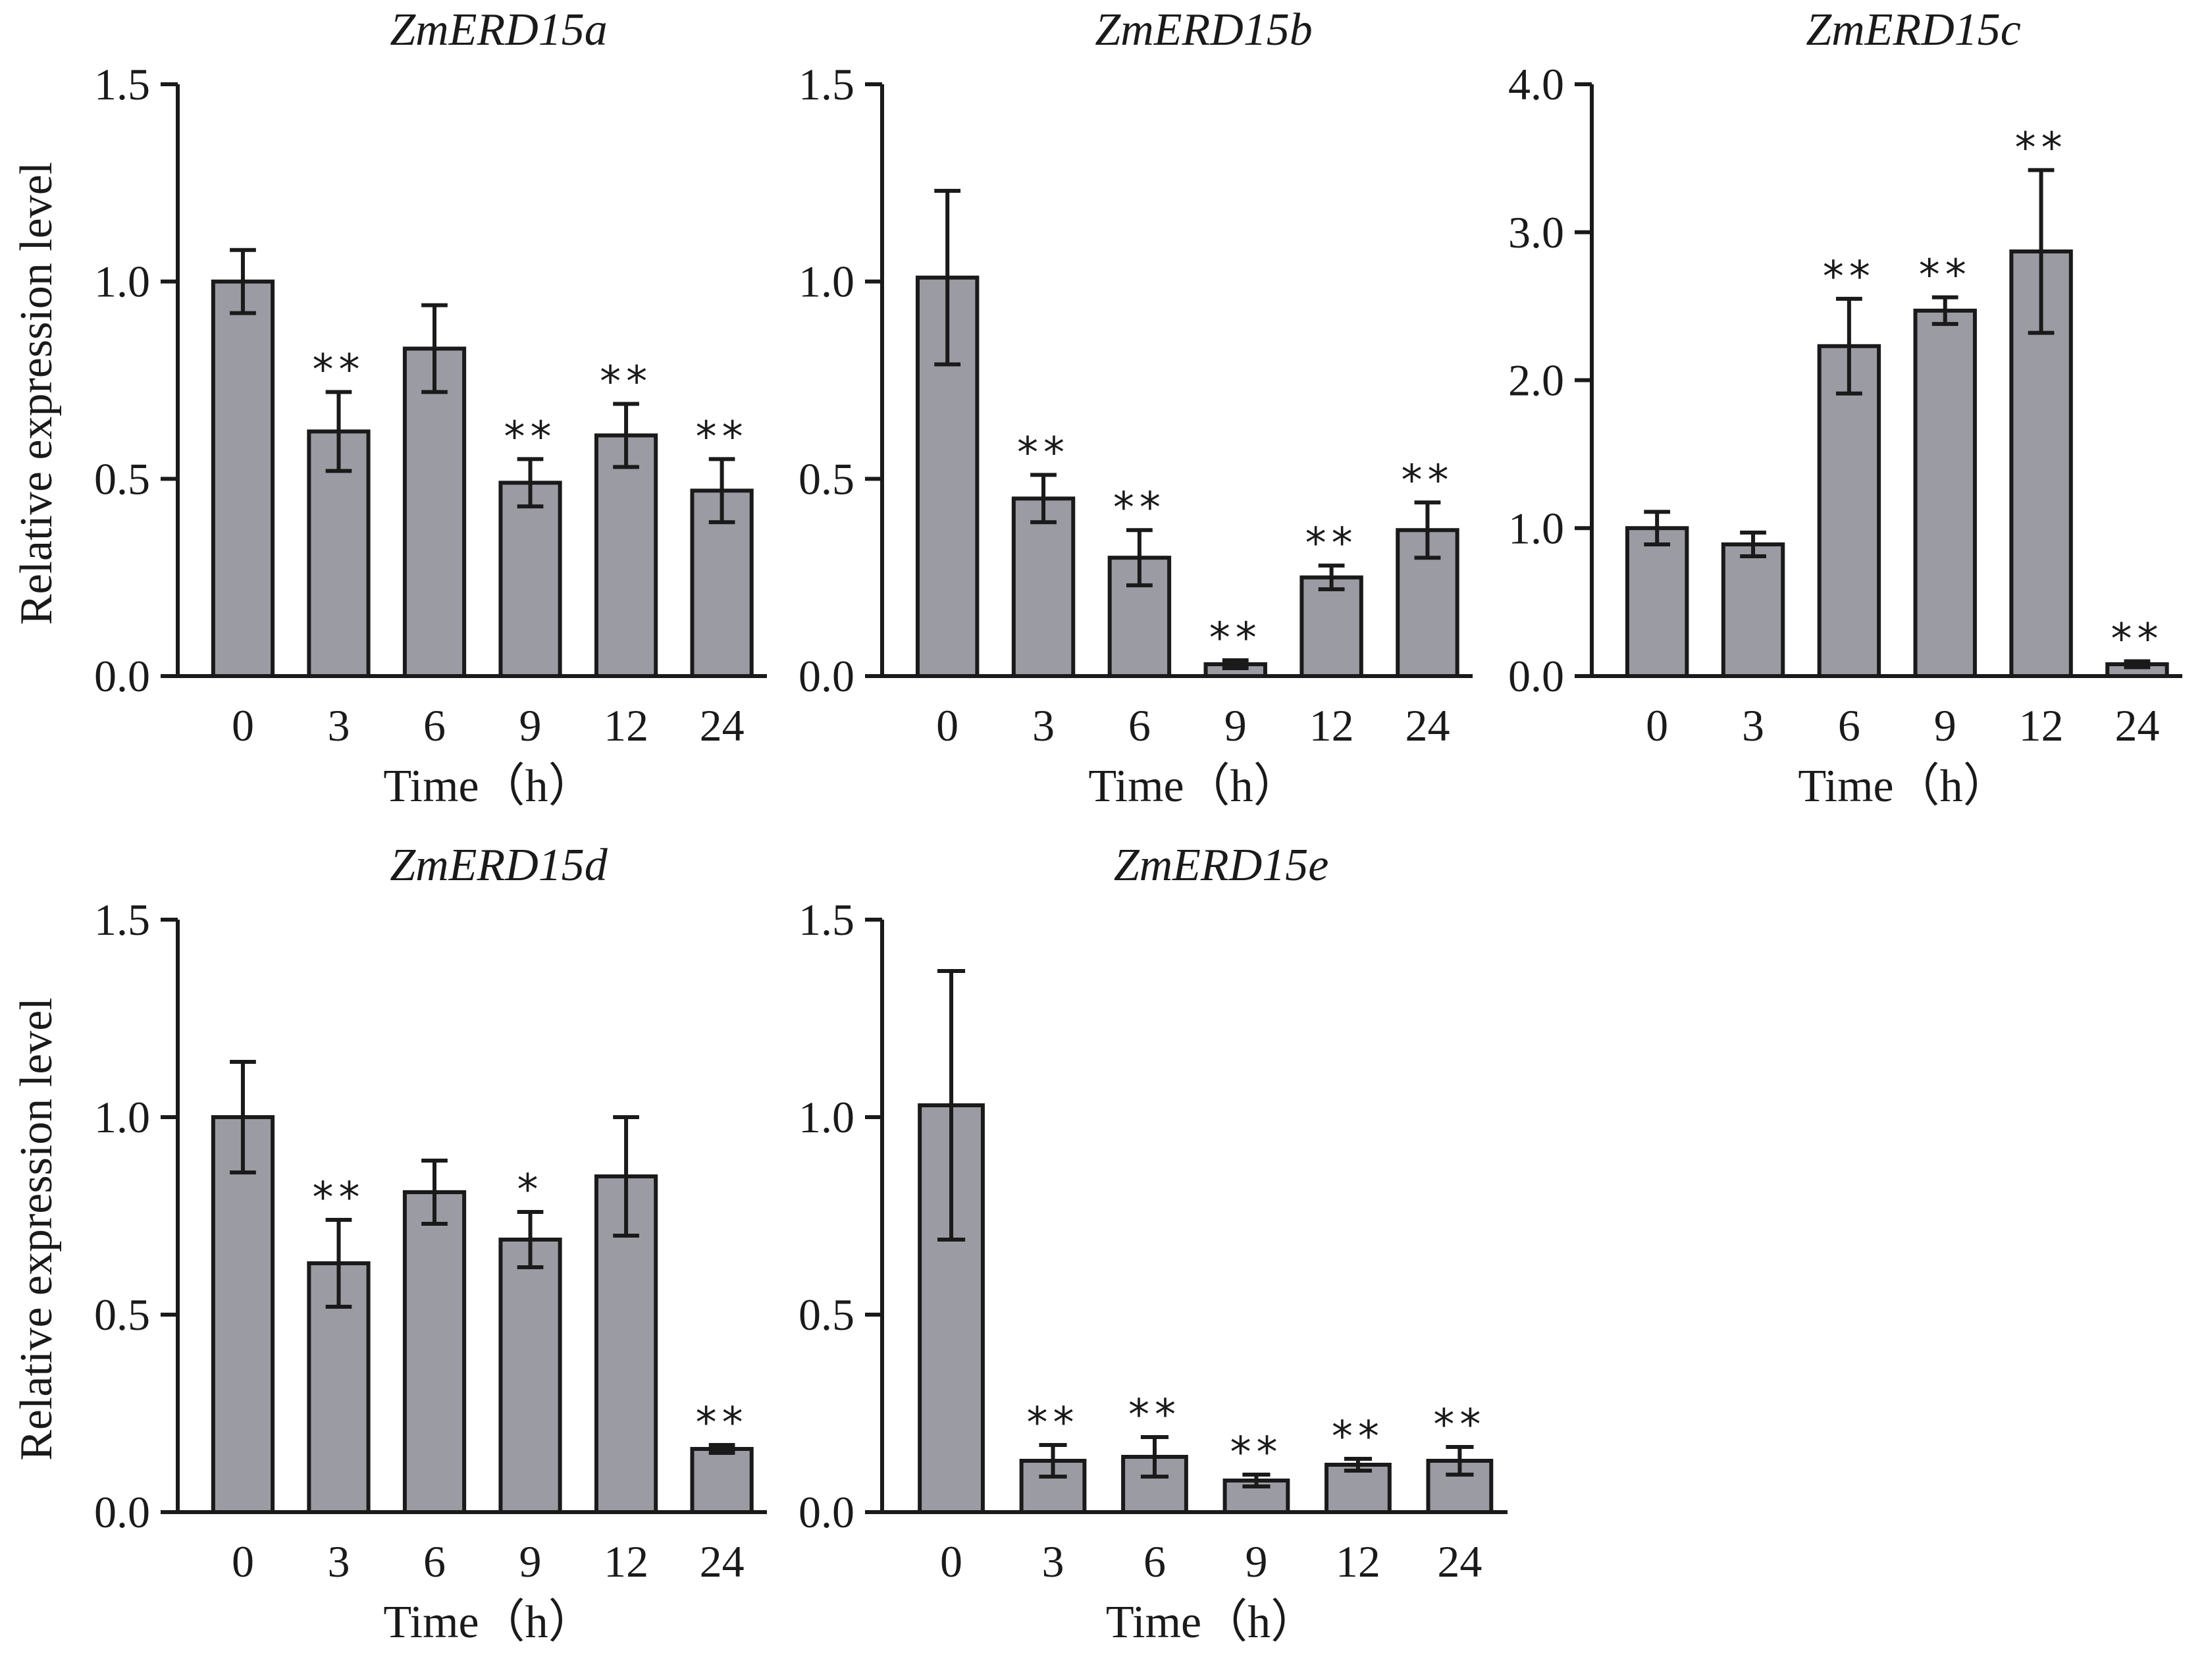 This screenshot has width=2204, height=1680. What do you see at coordinates (499, 30) in the screenshot?
I see `chart-title: ZmERD15a` at bounding box center [499, 30].